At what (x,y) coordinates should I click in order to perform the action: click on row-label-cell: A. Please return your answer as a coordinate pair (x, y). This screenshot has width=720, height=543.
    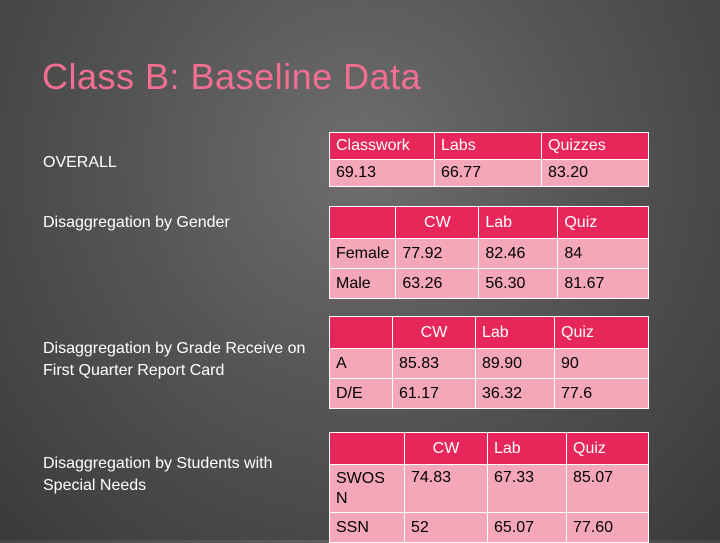
    Looking at the image, I should click on (361, 363).